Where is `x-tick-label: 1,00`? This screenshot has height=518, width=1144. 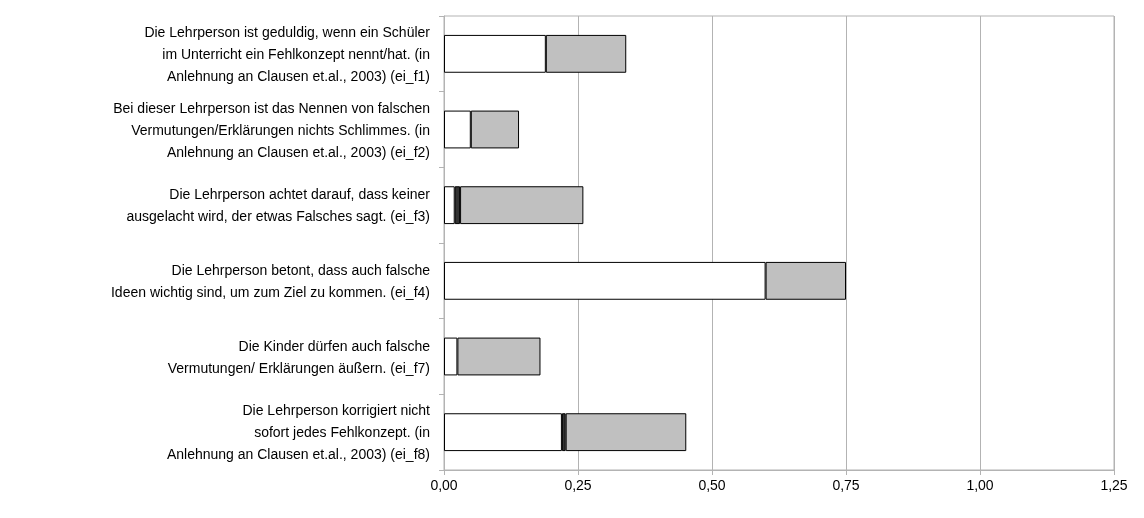 x-tick-label: 1,00 is located at coordinates (980, 485).